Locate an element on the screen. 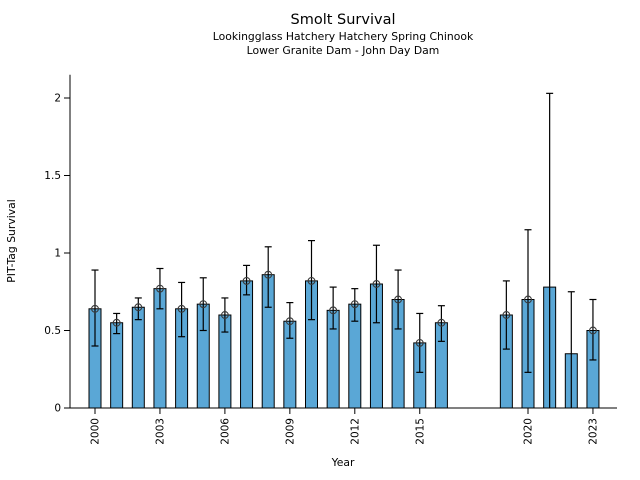 The width and height of the screenshot is (640, 480). point-marker-2013 is located at coordinates (376, 284).